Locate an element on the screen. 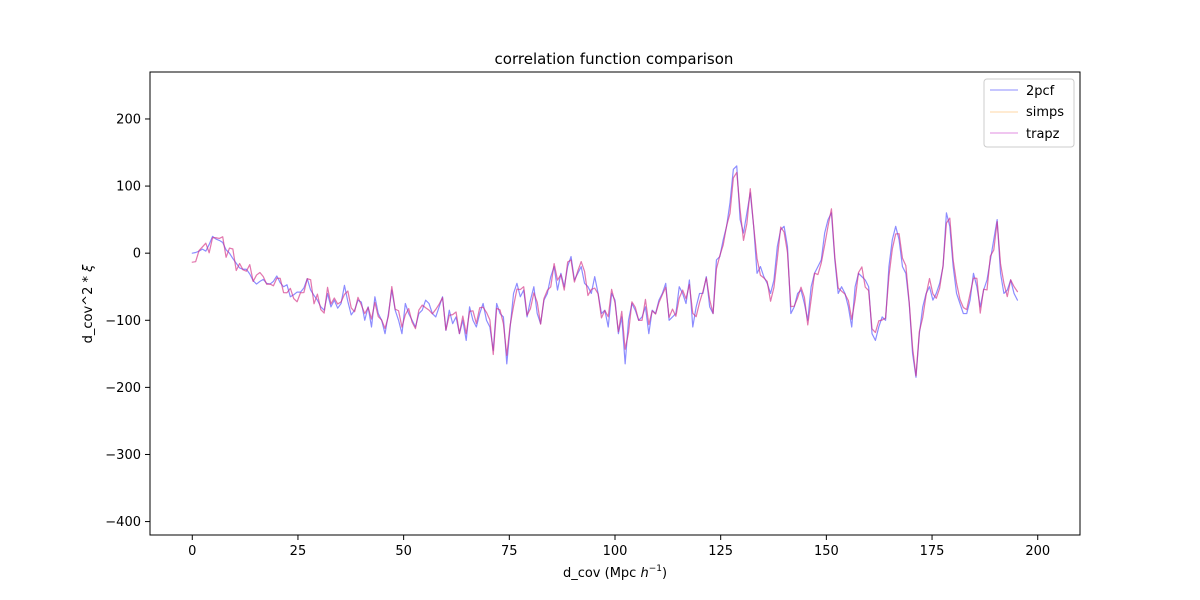 This screenshot has height=600, width=1200. chart-title: correlation function comparison is located at coordinates (614, 59).